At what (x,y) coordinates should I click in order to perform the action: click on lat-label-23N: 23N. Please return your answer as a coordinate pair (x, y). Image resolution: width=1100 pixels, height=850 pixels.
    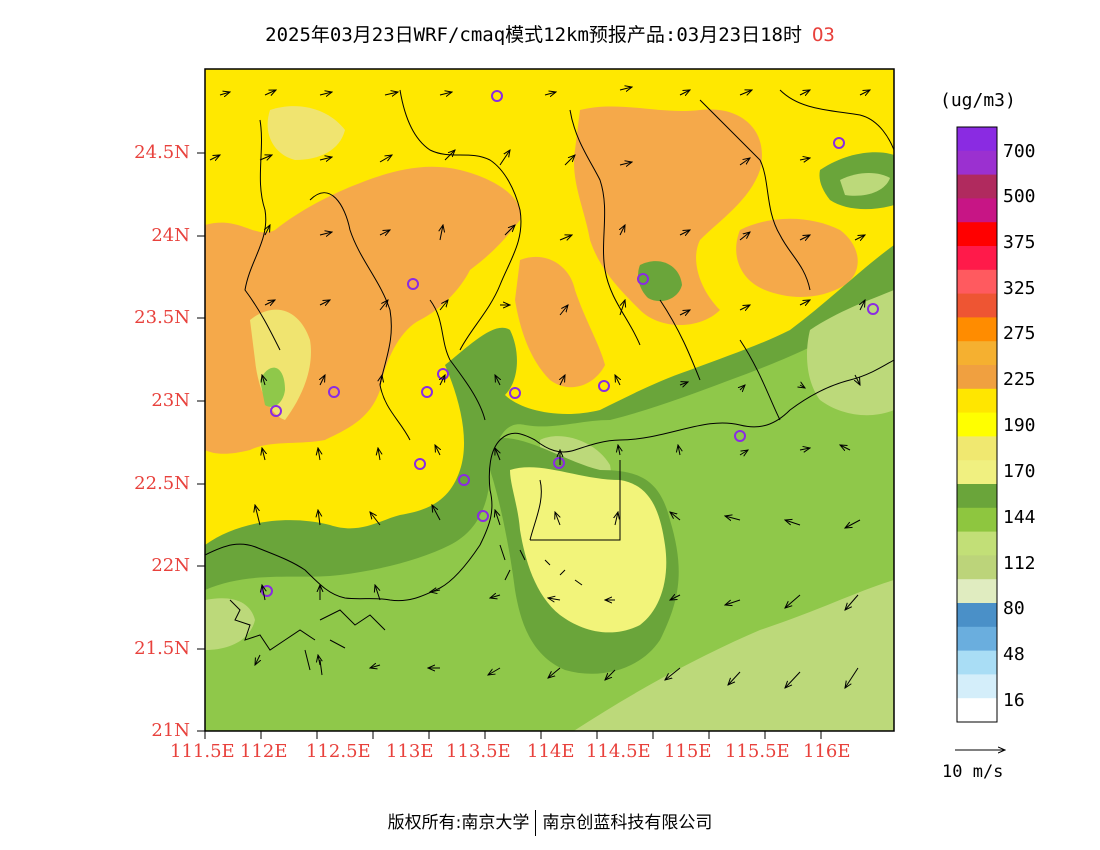
    Looking at the image, I should click on (170, 400).